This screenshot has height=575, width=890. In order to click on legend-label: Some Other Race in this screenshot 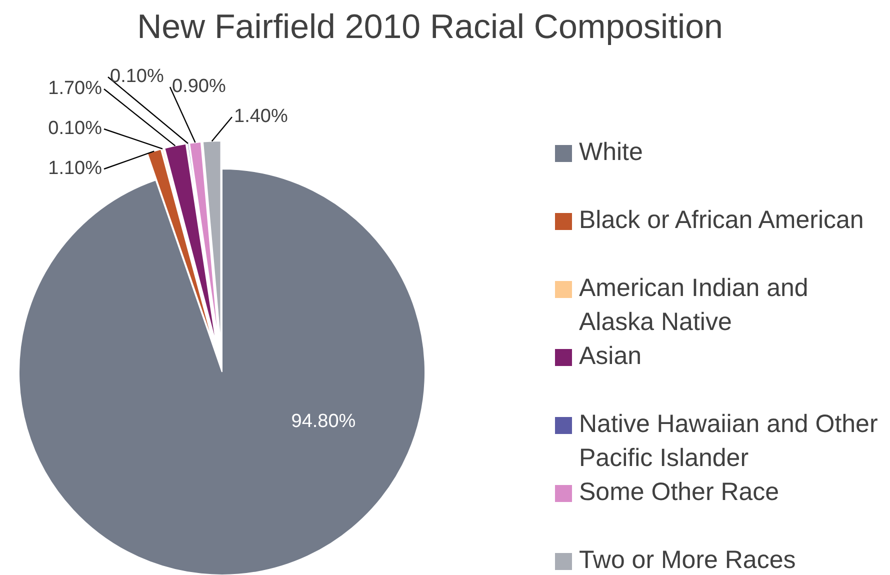, I will do `click(679, 492)`.